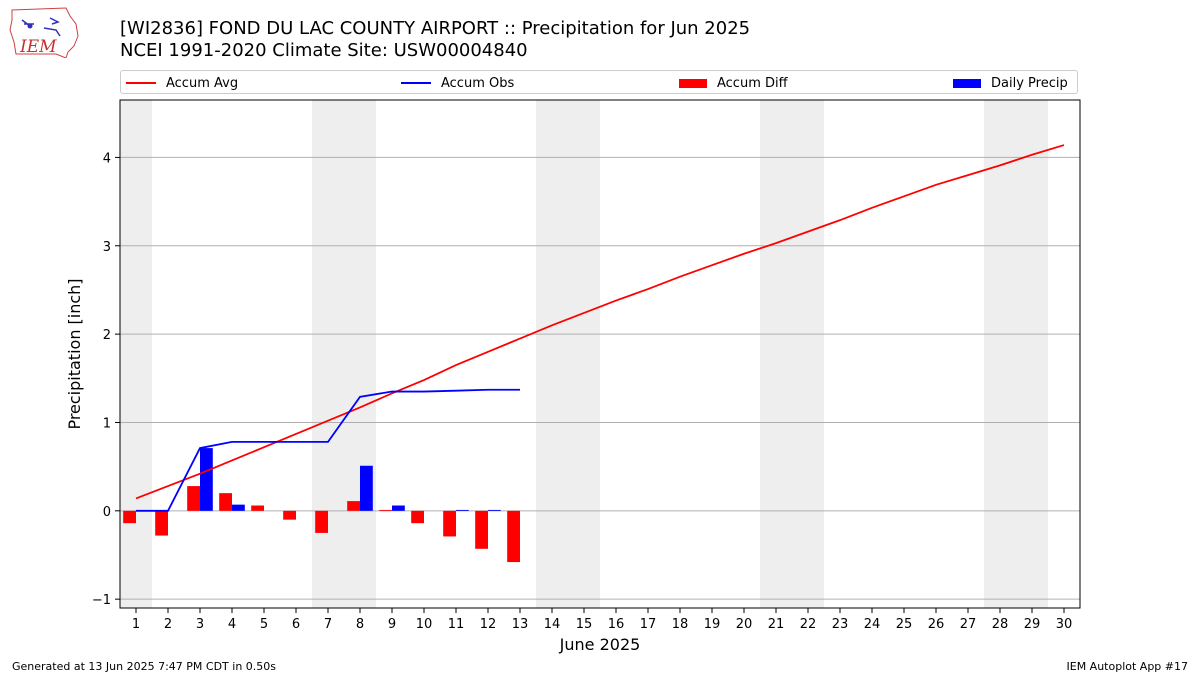  Describe the element at coordinates (168, 624) in the screenshot. I see `x-tick-label: 2` at that location.